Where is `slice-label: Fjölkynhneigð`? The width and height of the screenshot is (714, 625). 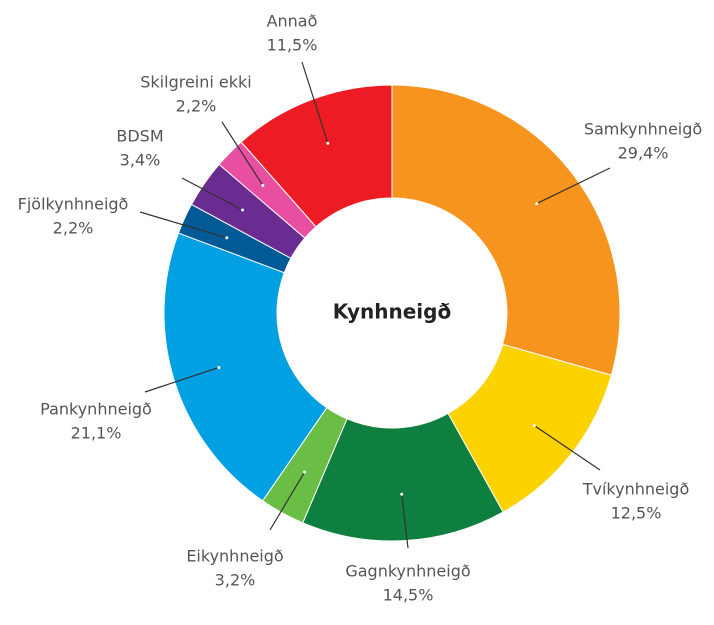
slice-label: Fjölkynhneigð is located at coordinates (73, 204).